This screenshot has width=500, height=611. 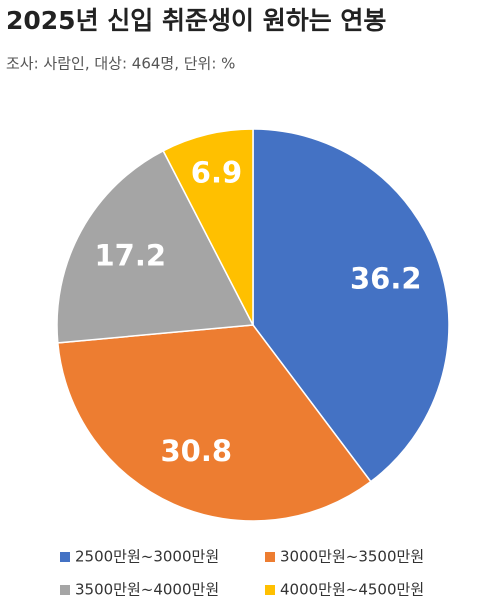 What do you see at coordinates (147, 590) in the screenshot?
I see `legend-label: 3500만원~4000만원` at bounding box center [147, 590].